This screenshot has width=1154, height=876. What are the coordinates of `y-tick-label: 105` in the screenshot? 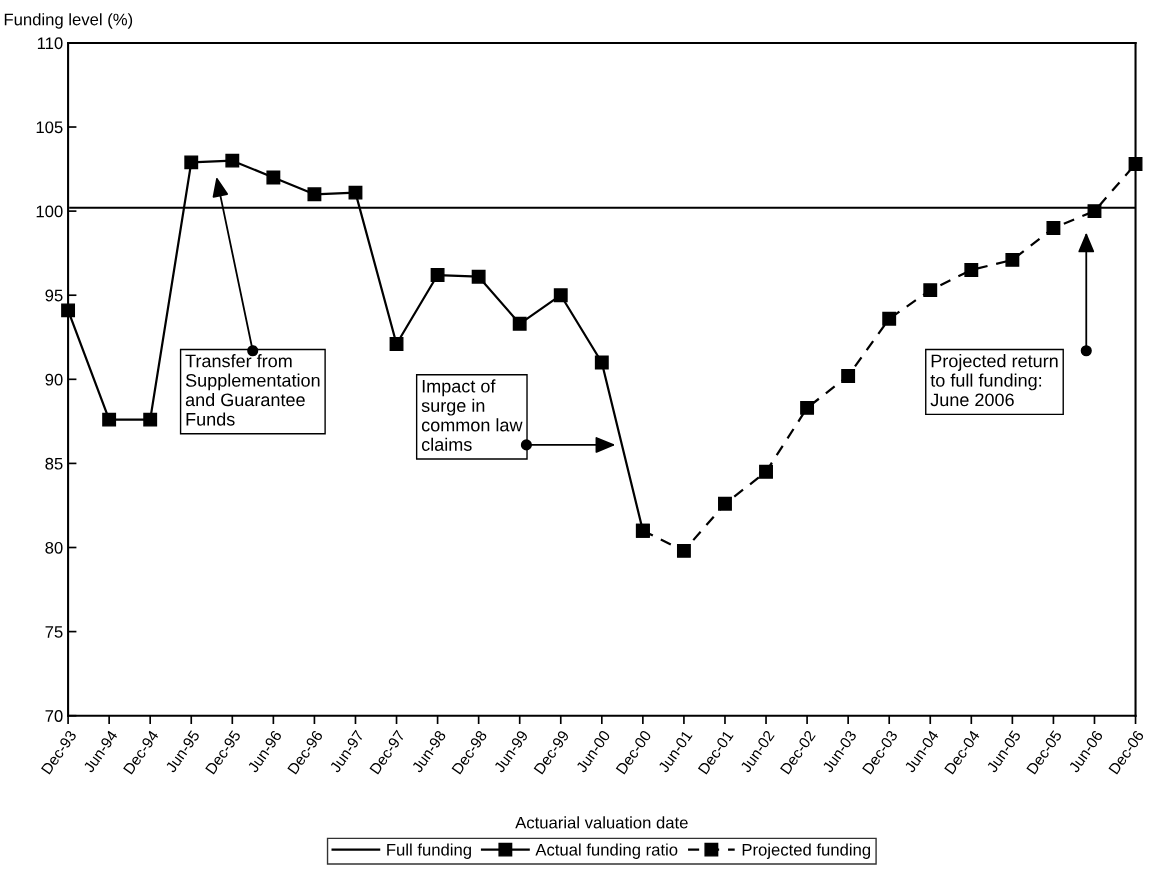 It's located at (49, 127).